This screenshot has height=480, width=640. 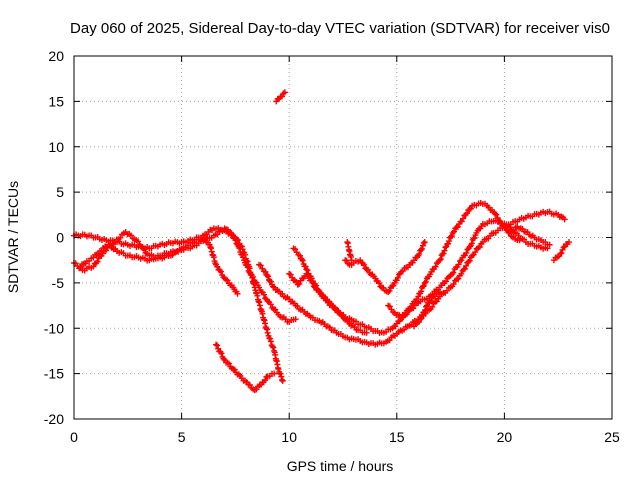 What do you see at coordinates (54, 419) in the screenshot?
I see `y-tick-label: -20` at bounding box center [54, 419].